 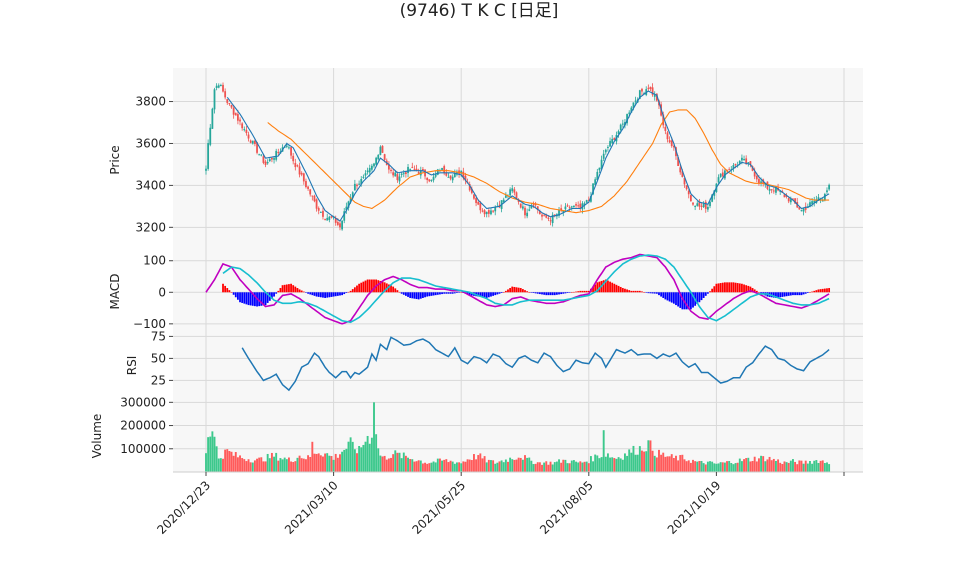 I want to click on macd-line, so click(x=517, y=289).